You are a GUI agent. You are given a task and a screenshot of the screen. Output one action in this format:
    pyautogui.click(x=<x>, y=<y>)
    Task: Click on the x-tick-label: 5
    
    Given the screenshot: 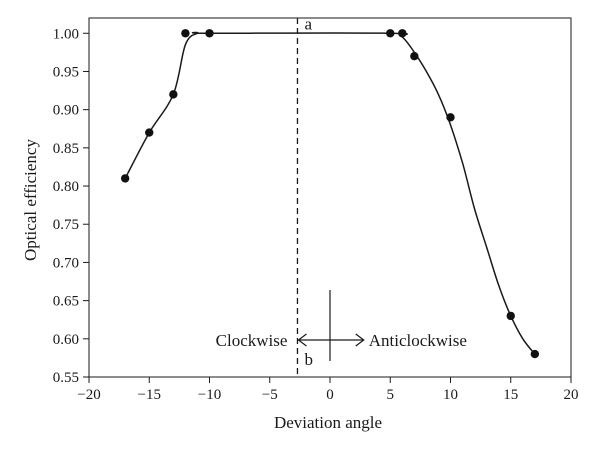 What is the action you would take?
    pyautogui.click(x=391, y=395)
    